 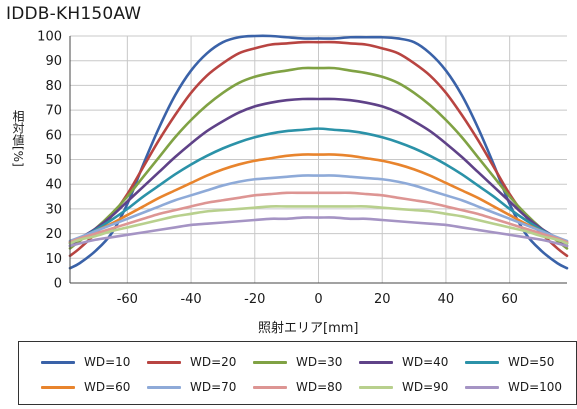 I want to click on legend-item: WD=80, so click(x=297, y=387).